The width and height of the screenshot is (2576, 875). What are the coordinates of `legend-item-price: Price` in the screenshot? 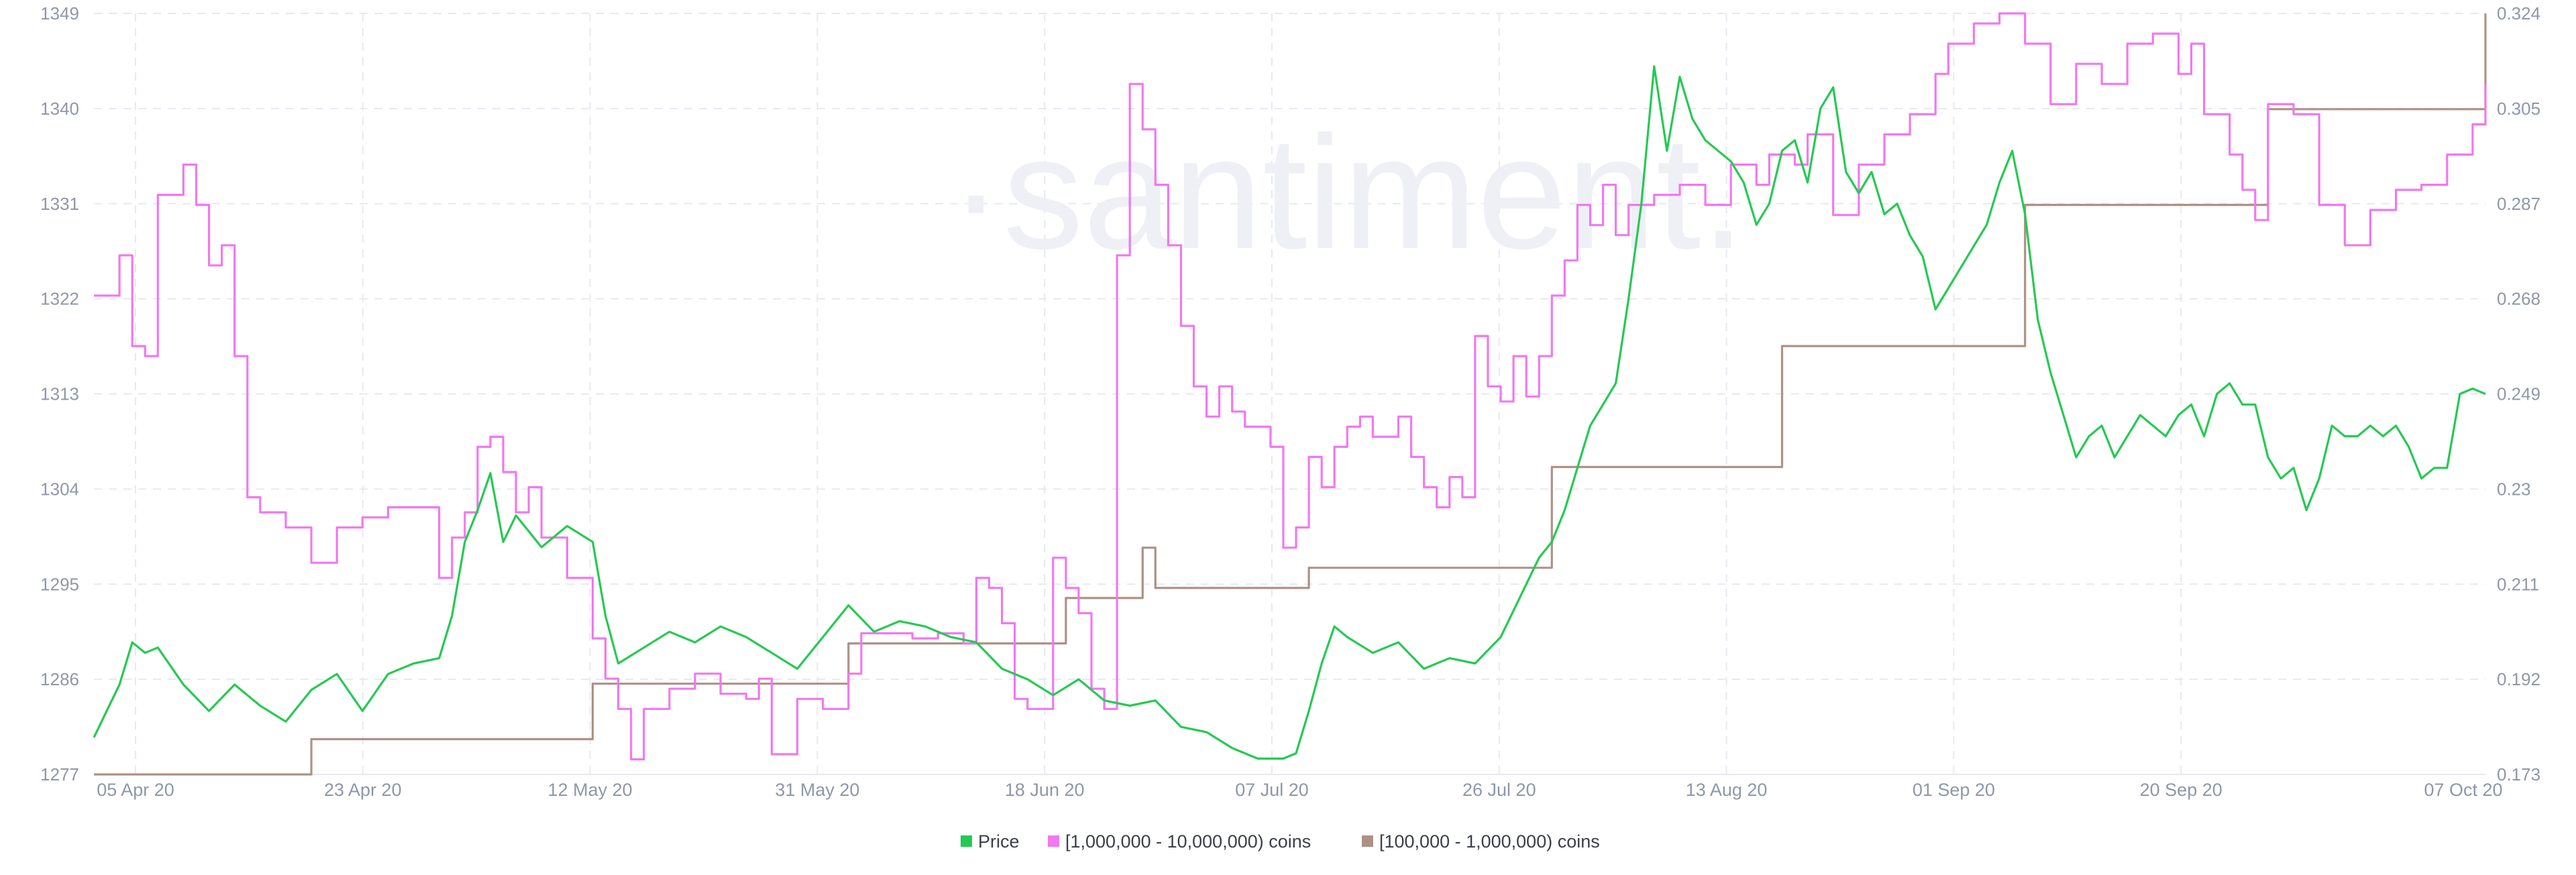 It's located at (990, 841).